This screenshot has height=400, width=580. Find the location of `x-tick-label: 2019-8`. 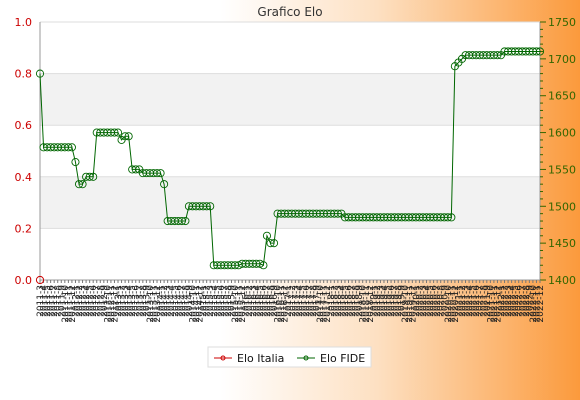

x-tick-label: 2019-8 is located at coordinates (399, 301).